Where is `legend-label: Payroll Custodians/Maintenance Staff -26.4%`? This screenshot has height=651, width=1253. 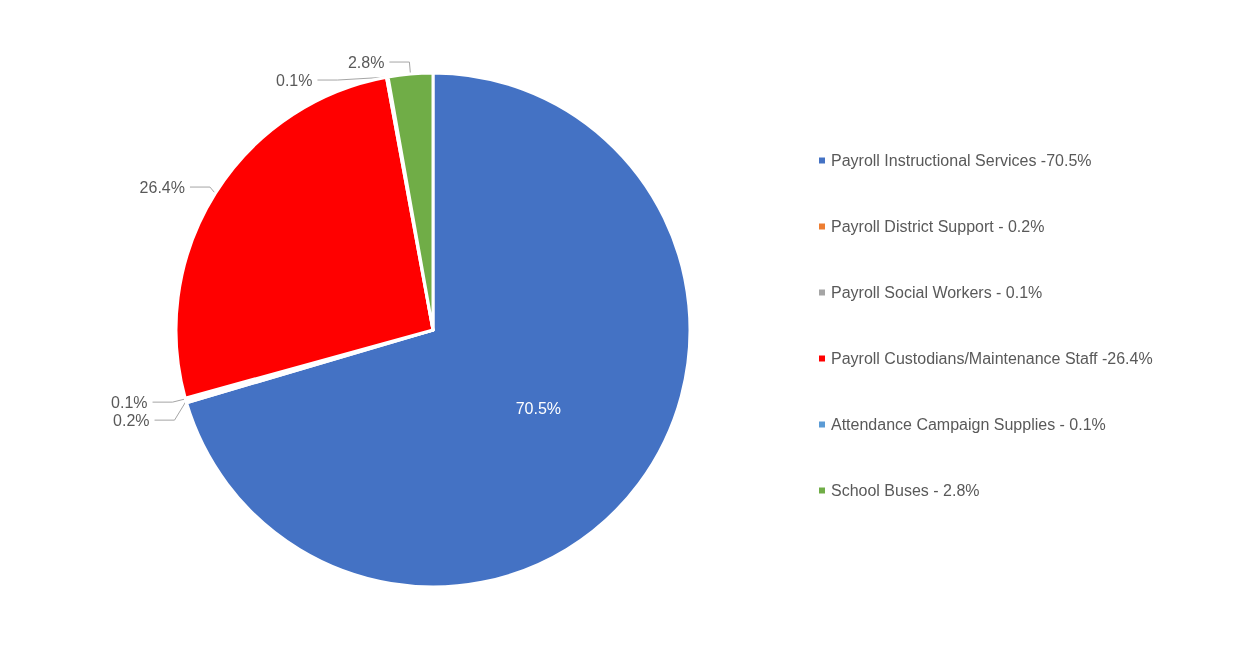
legend-label: Payroll Custodians/Maintenance Staff -26.4% is located at coordinates (992, 358).